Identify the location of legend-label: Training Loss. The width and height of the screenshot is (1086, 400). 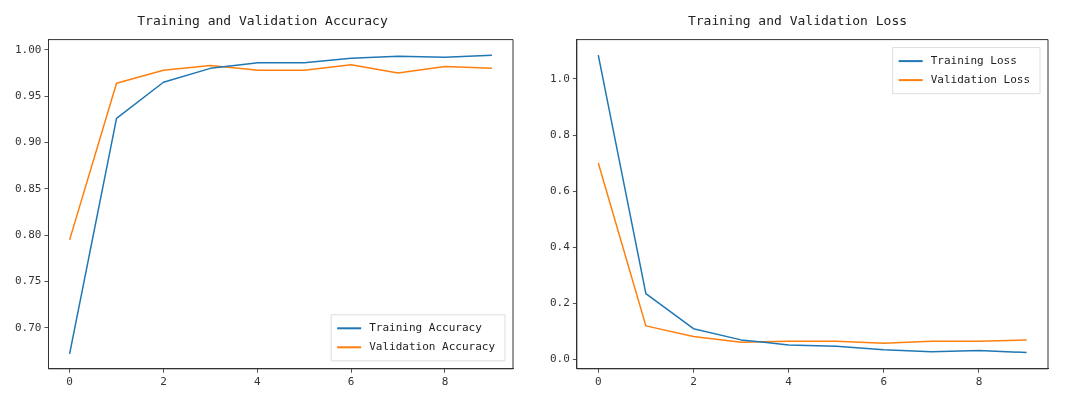
(973, 60).